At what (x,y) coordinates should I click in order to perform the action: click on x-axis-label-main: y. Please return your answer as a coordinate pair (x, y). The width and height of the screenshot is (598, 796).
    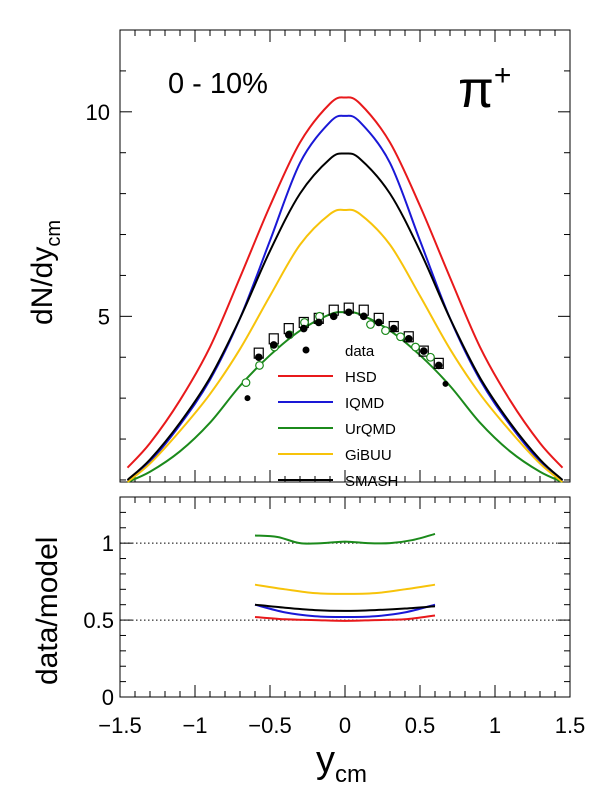
    Looking at the image, I should click on (325, 760).